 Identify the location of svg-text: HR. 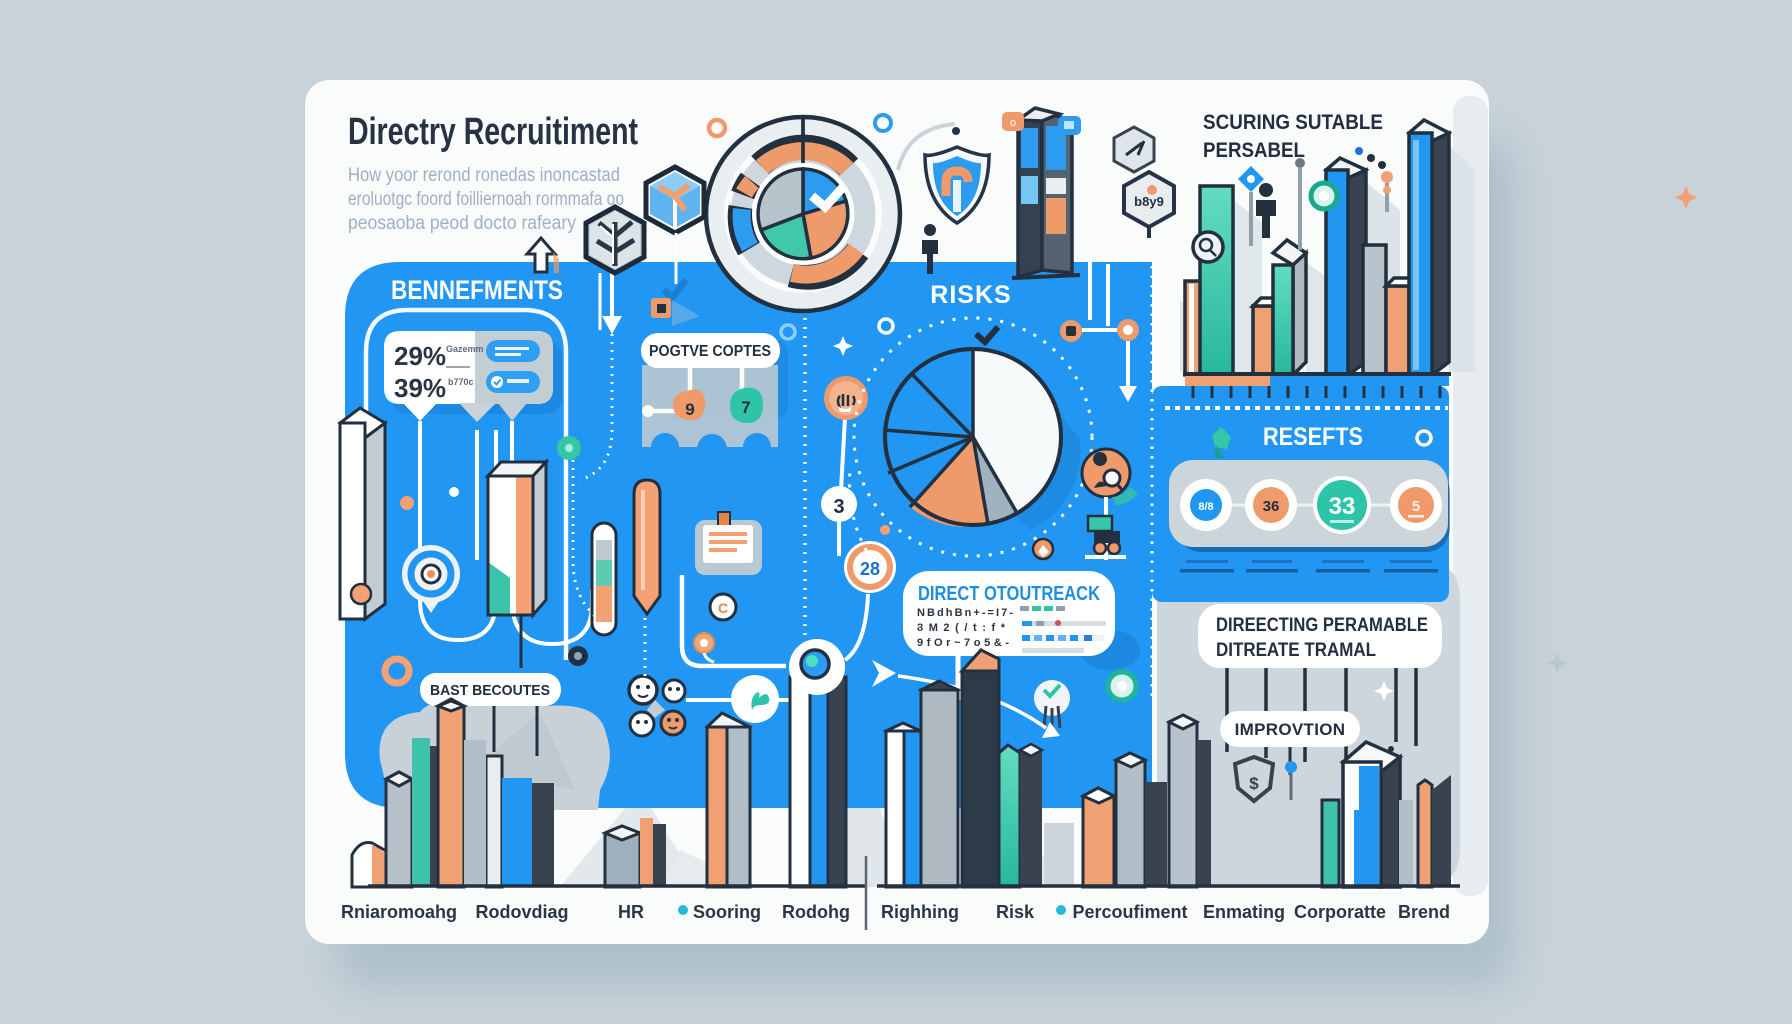
(631, 912).